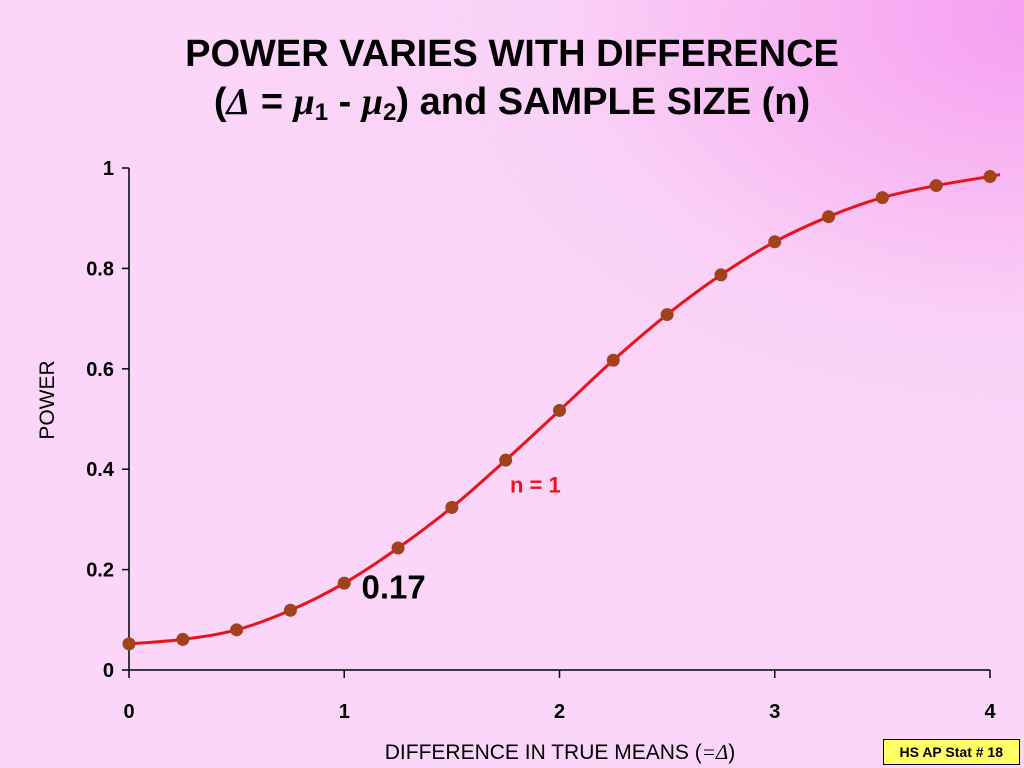 The height and width of the screenshot is (768, 1024). I want to click on x-axis-label-delta: Δ, so click(722, 752).